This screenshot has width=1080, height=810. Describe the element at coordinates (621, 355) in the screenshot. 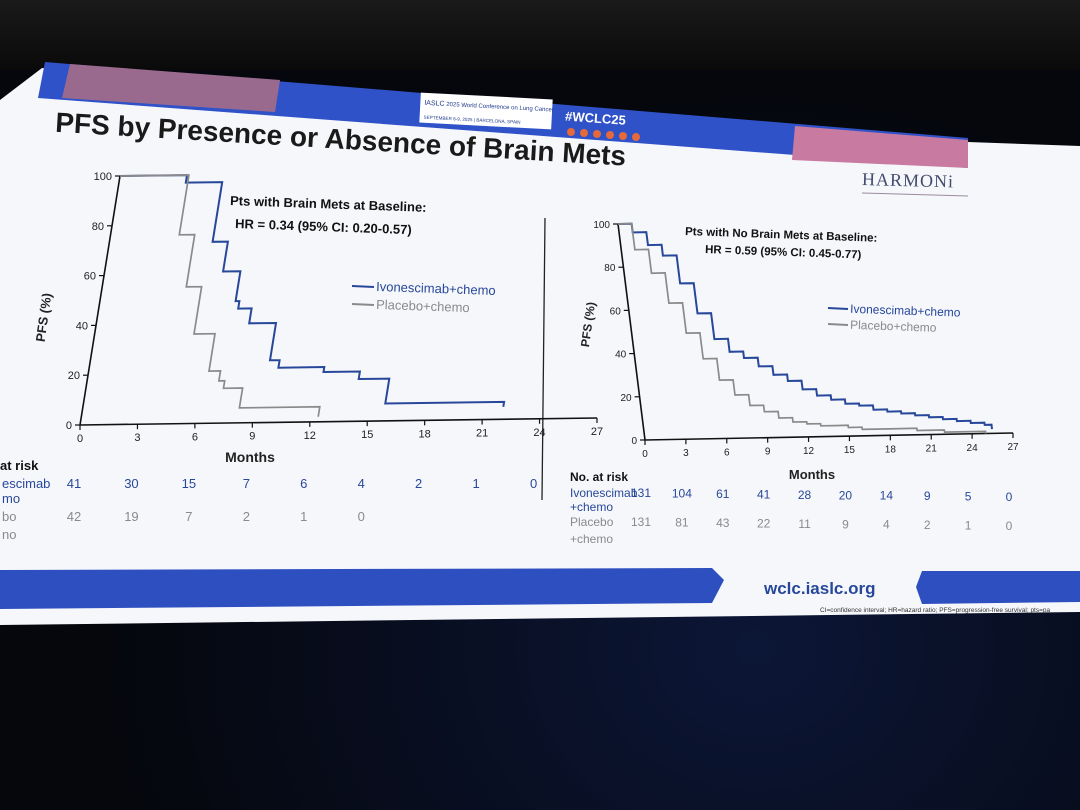

I see `y-tick-label: 40` at that location.